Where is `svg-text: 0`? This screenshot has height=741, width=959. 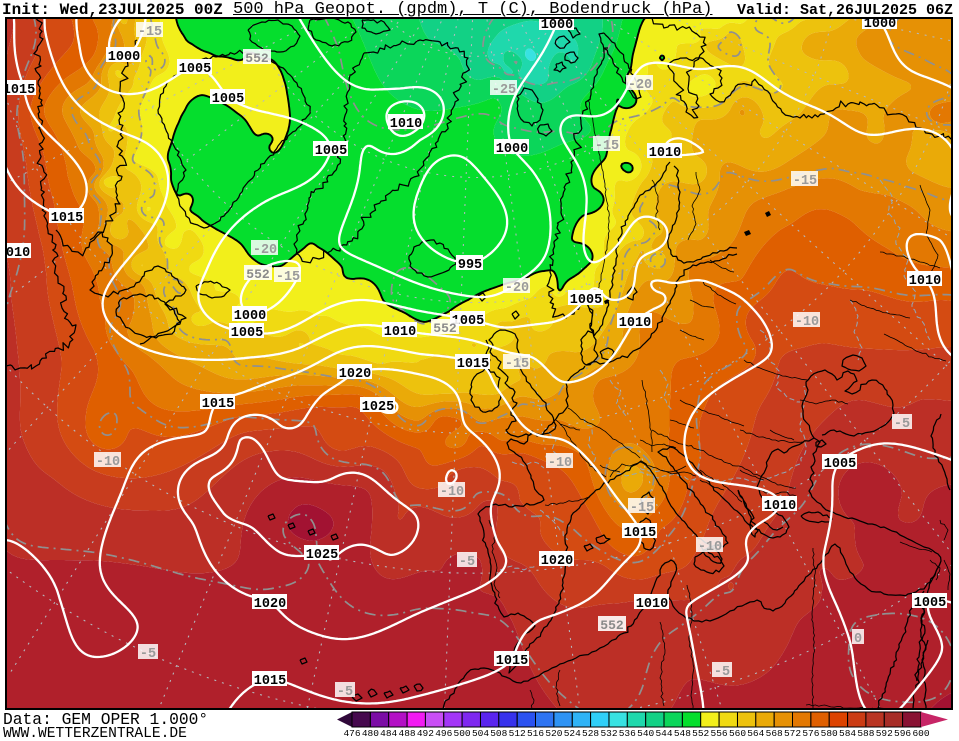
svg-text: 0 is located at coordinates (858, 639).